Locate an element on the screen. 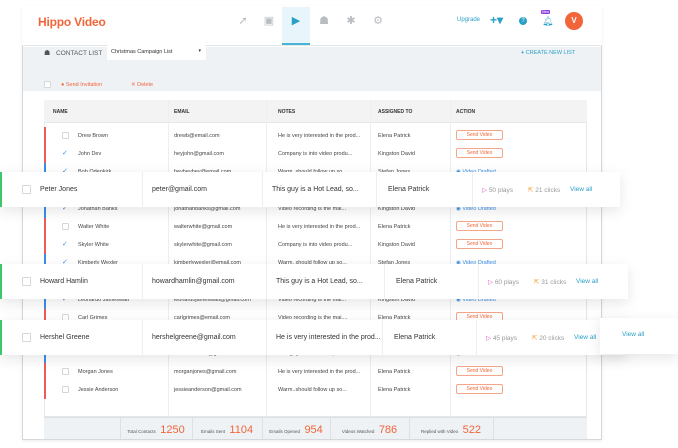  nav-tab-active is located at coordinates (296, 26).